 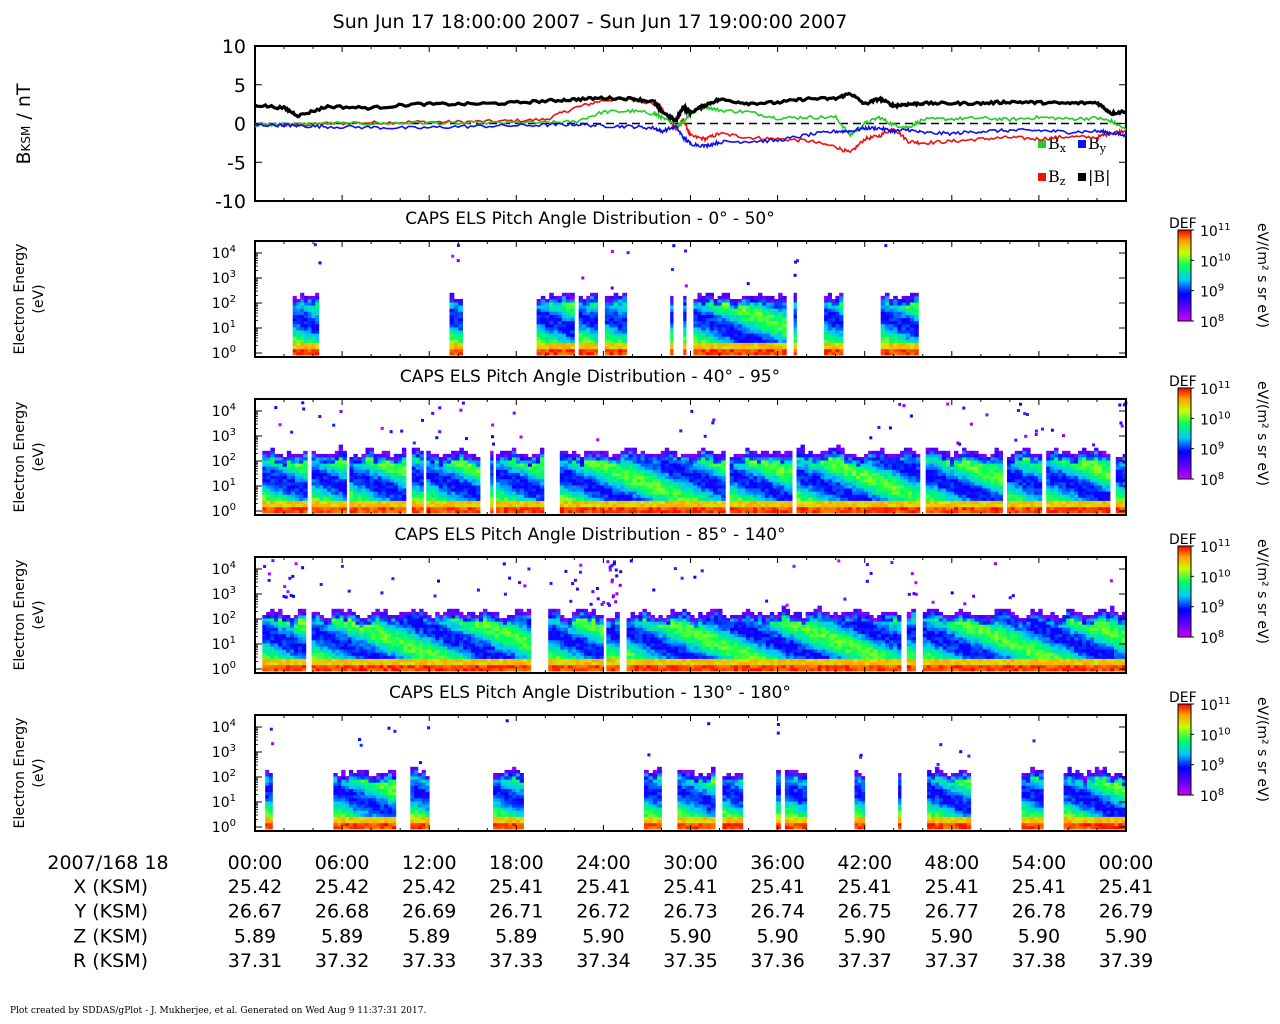 What do you see at coordinates (1099, 176) in the screenshot?
I see `legend-label-bmag: |B|` at bounding box center [1099, 176].